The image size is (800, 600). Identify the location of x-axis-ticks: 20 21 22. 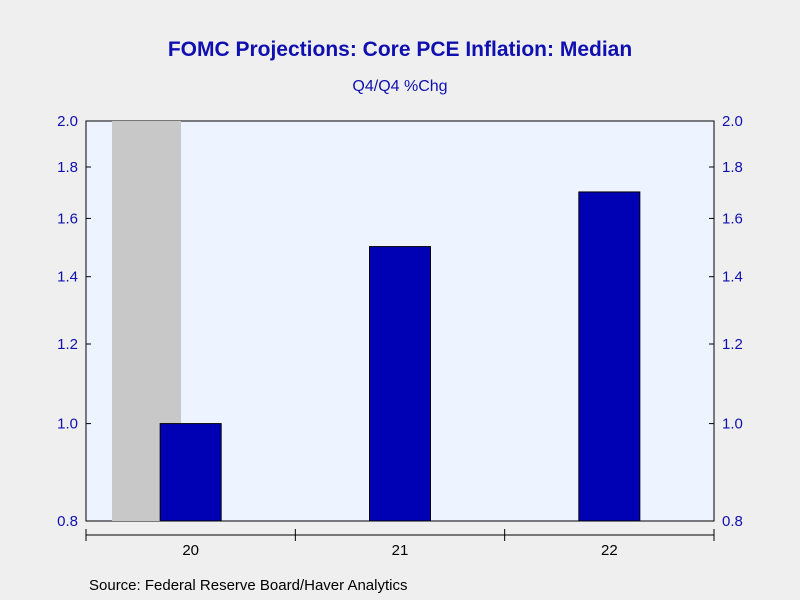
(400, 544).